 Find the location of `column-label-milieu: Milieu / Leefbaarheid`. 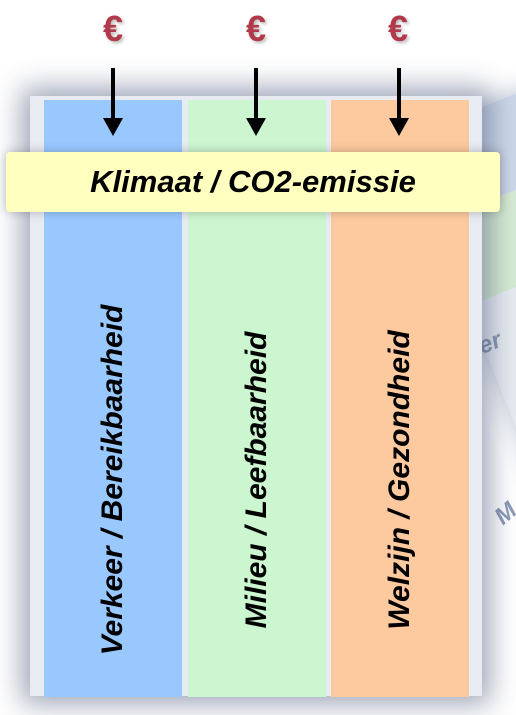

column-label-milieu: Milieu / Leefbaarheid is located at coordinates (256, 480).